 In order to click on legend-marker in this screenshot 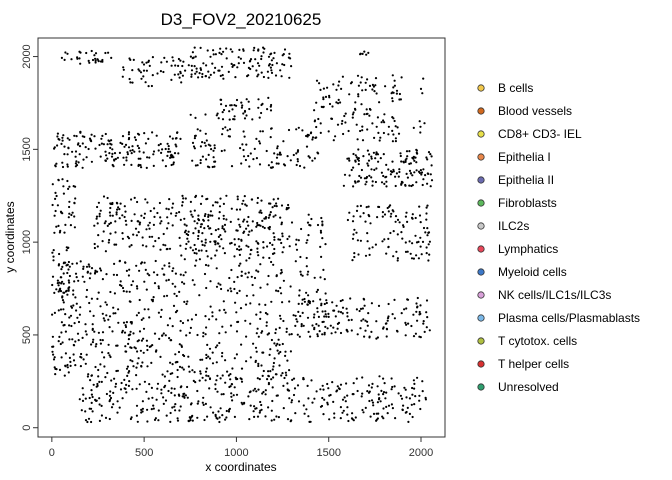, I will do `click(481, 341)`.